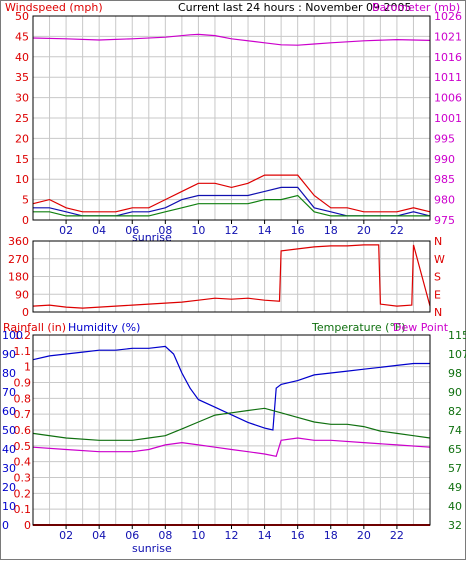 The width and height of the screenshot is (466, 564). Describe the element at coordinates (23, 383) in the screenshot. I see `y-tick-label-rainfall: 0.9` at that location.